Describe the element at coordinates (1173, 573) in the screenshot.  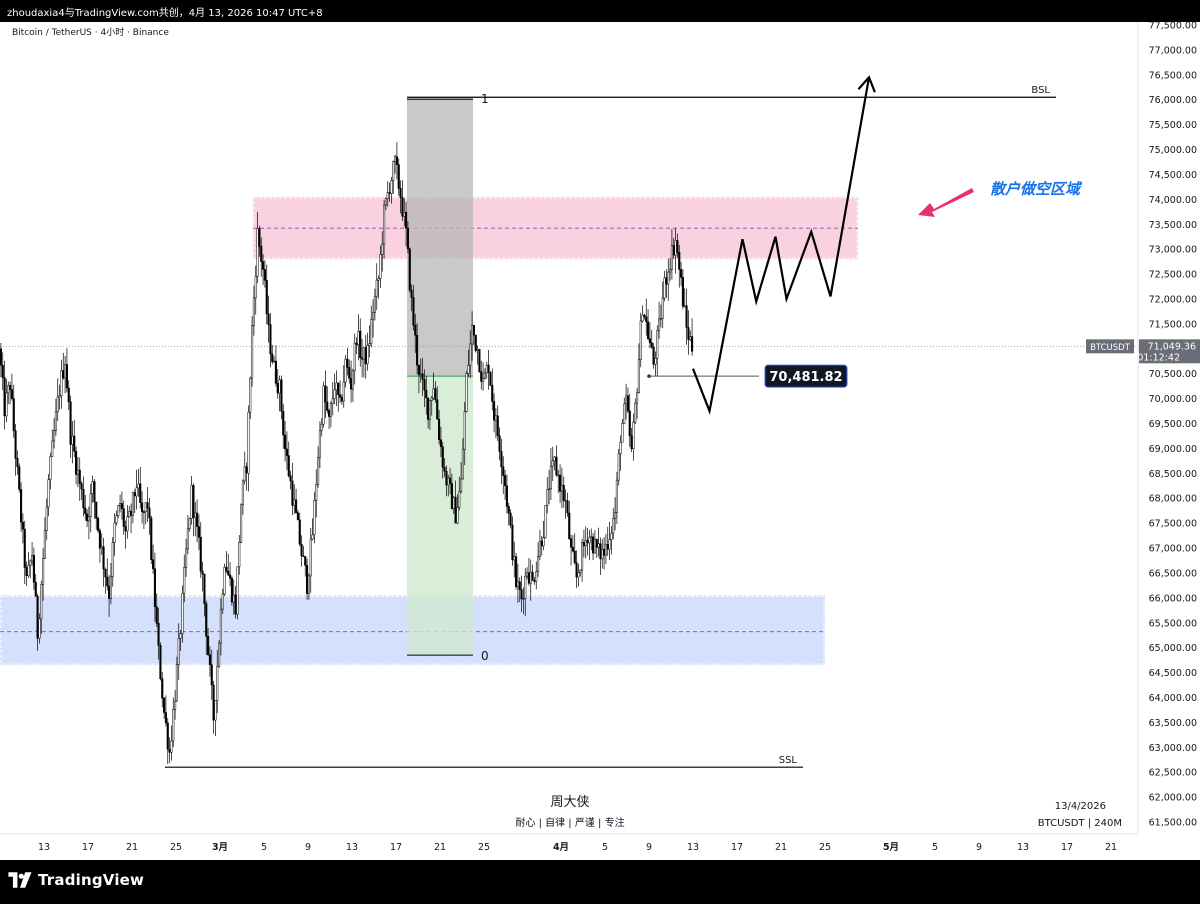
I see `price-tick-label: 66,500.00` at that location.